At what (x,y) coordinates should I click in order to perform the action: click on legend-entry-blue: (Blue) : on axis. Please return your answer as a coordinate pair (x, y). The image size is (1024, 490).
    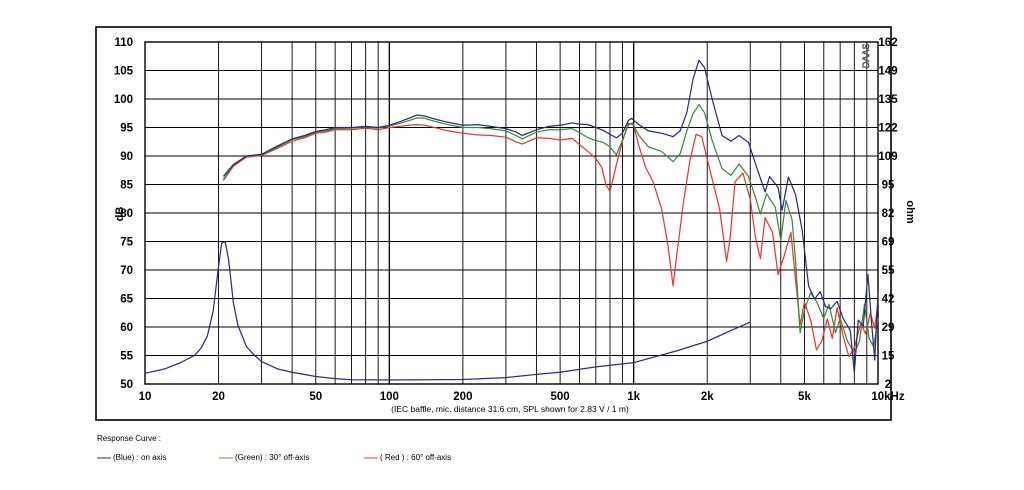
    Looking at the image, I should click on (131, 457).